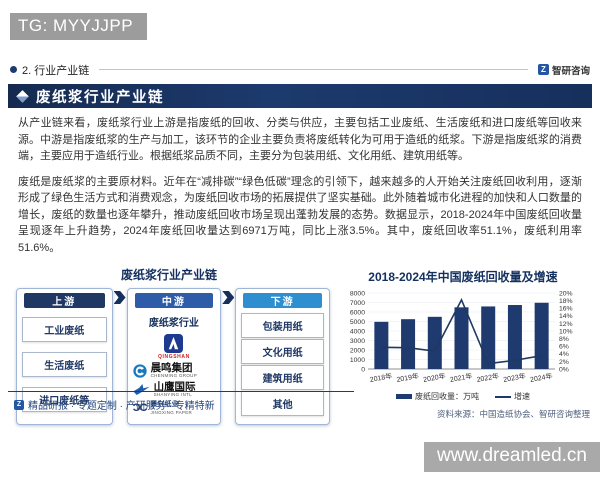 Image resolution: width=600 pixels, height=480 pixels. What do you see at coordinates (488, 377) in the screenshot?
I see `svg-text: 2022年` at bounding box center [488, 377].